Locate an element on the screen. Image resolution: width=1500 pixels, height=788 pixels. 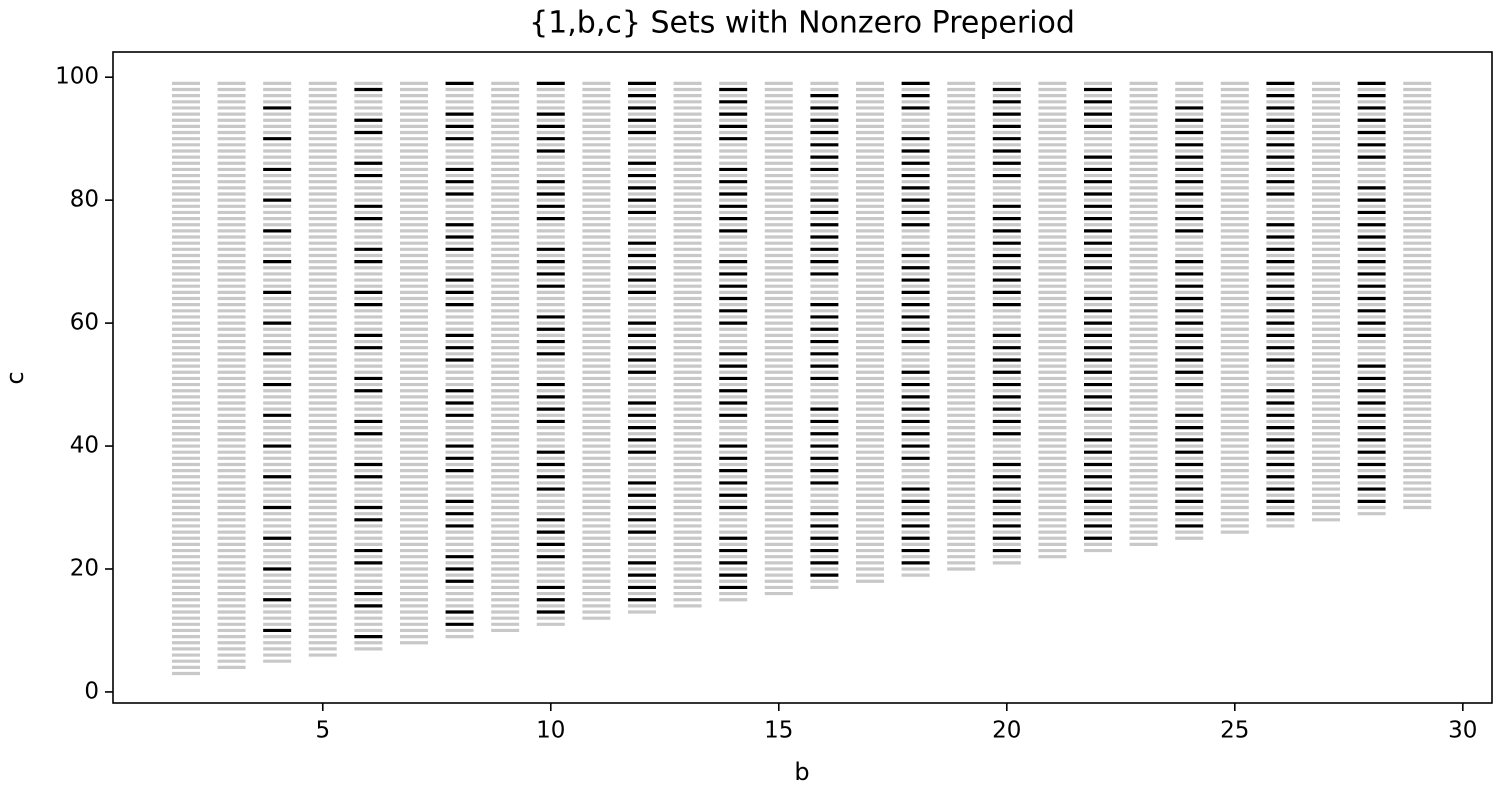
y-tick-label: 0 is located at coordinates (91, 691).